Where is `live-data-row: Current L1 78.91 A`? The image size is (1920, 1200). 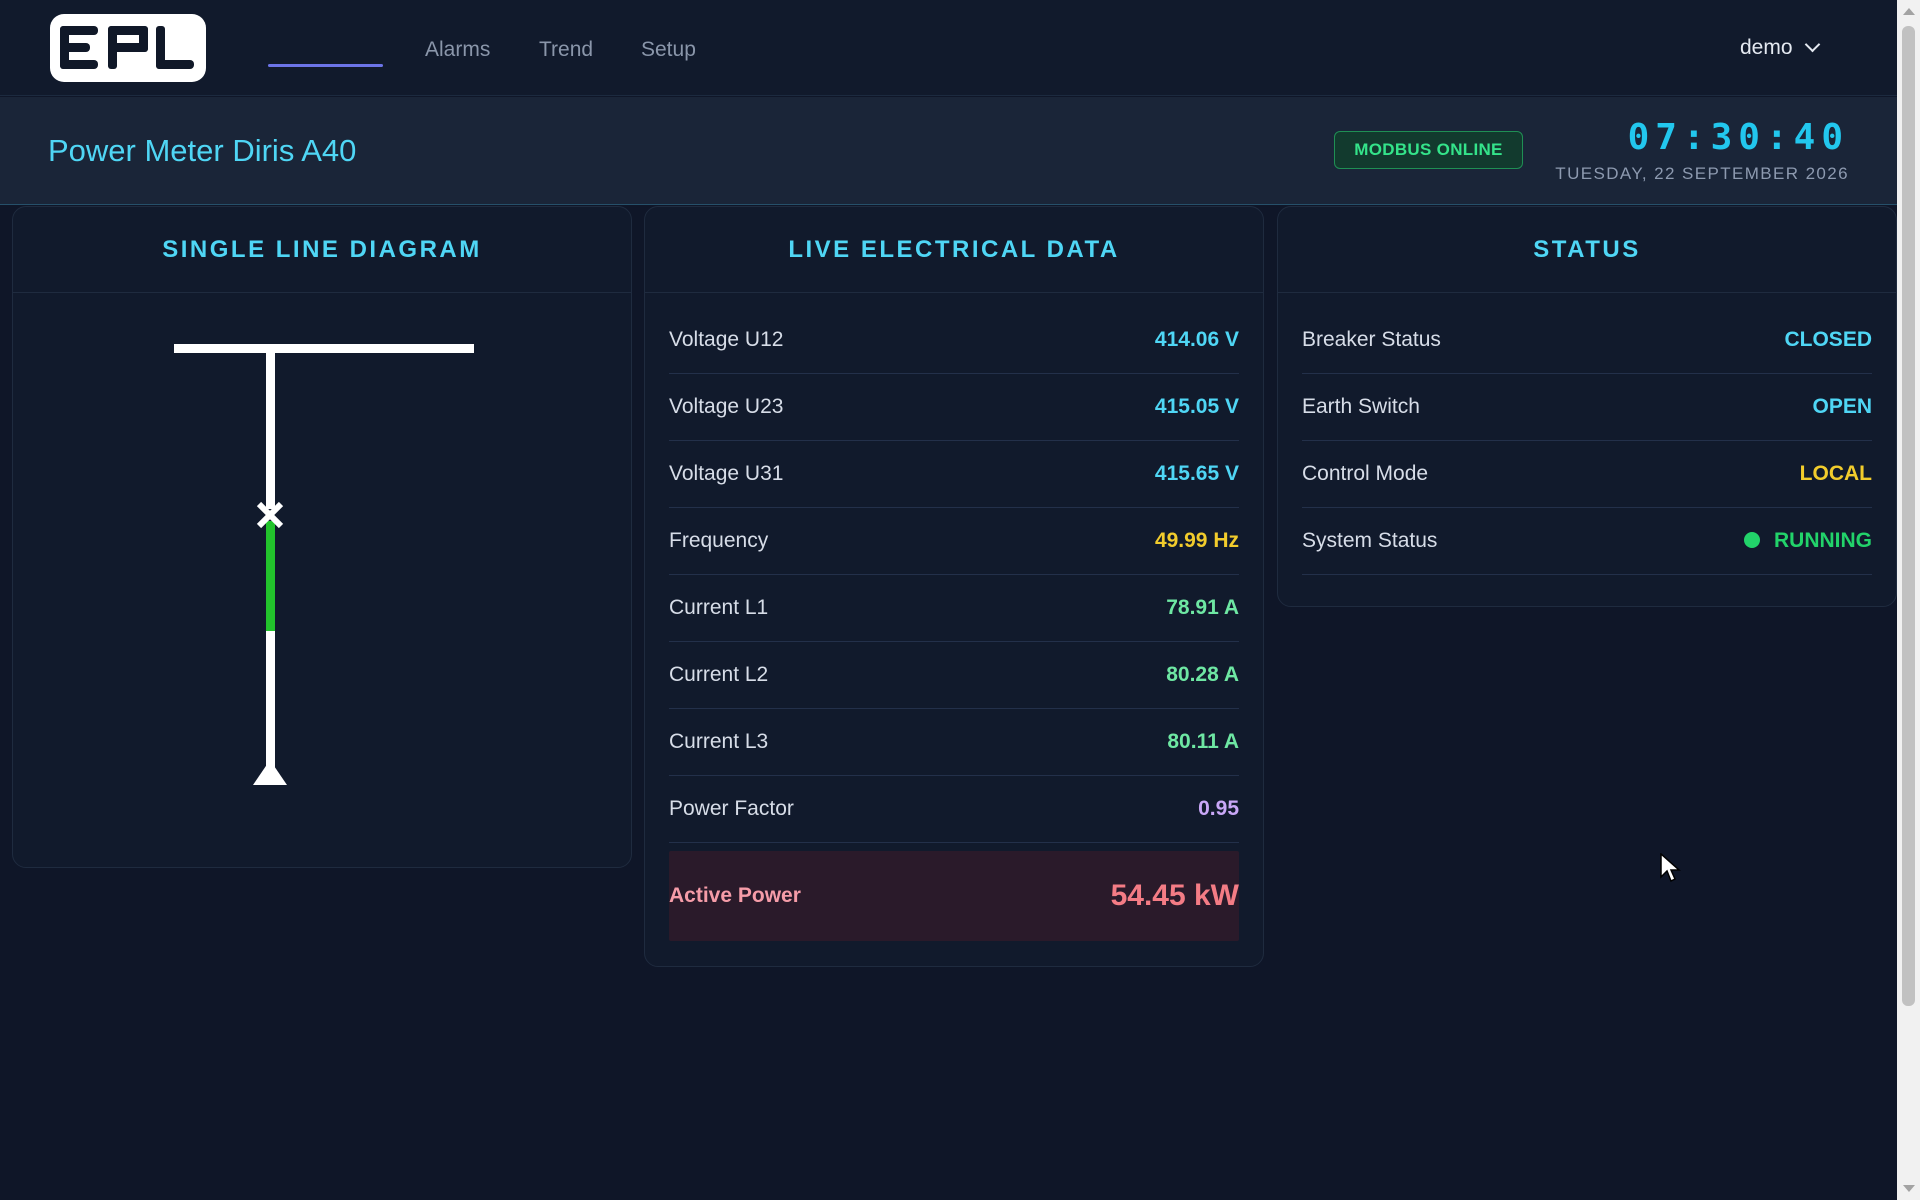
live-data-row: Current L1 78.91 A is located at coordinates (954, 608).